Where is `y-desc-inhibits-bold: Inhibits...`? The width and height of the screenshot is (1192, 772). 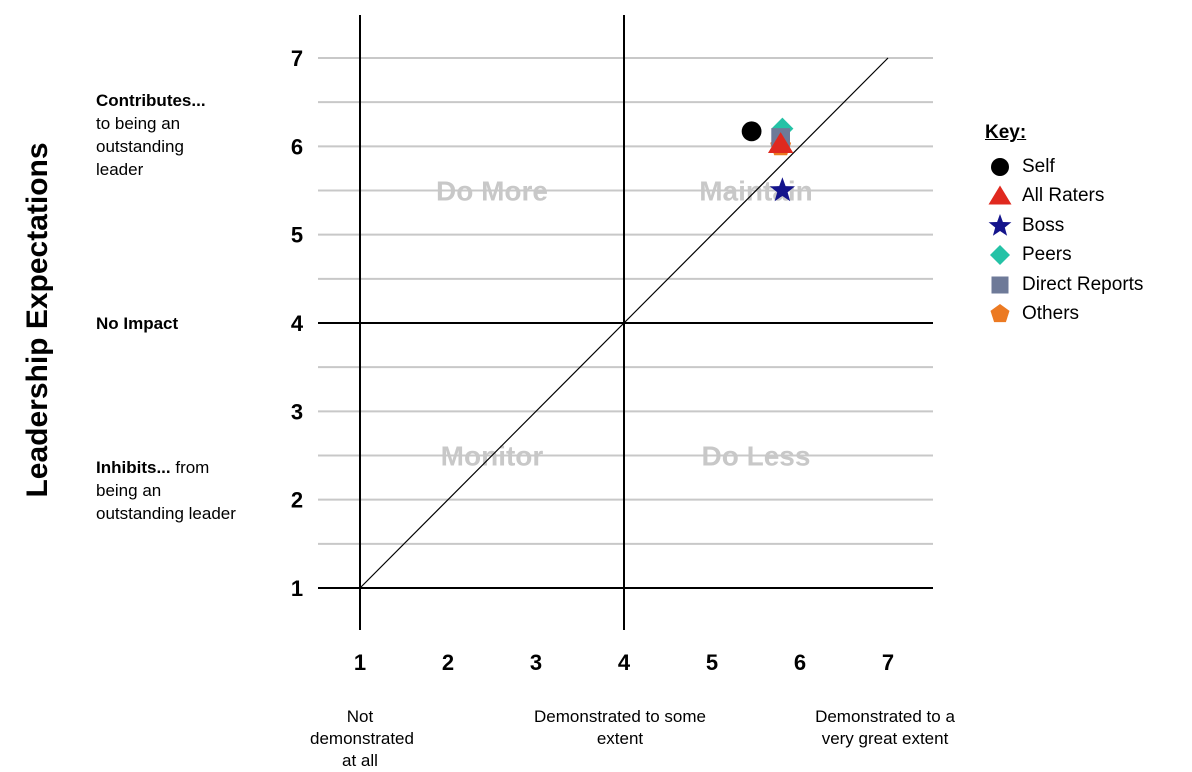
y-desc-inhibits-bold: Inhibits... is located at coordinates (133, 467).